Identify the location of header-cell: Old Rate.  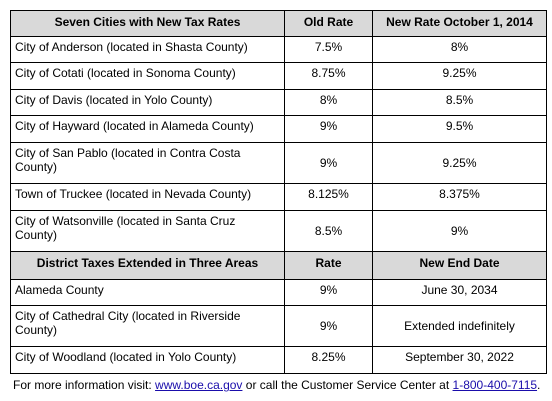
(328, 23).